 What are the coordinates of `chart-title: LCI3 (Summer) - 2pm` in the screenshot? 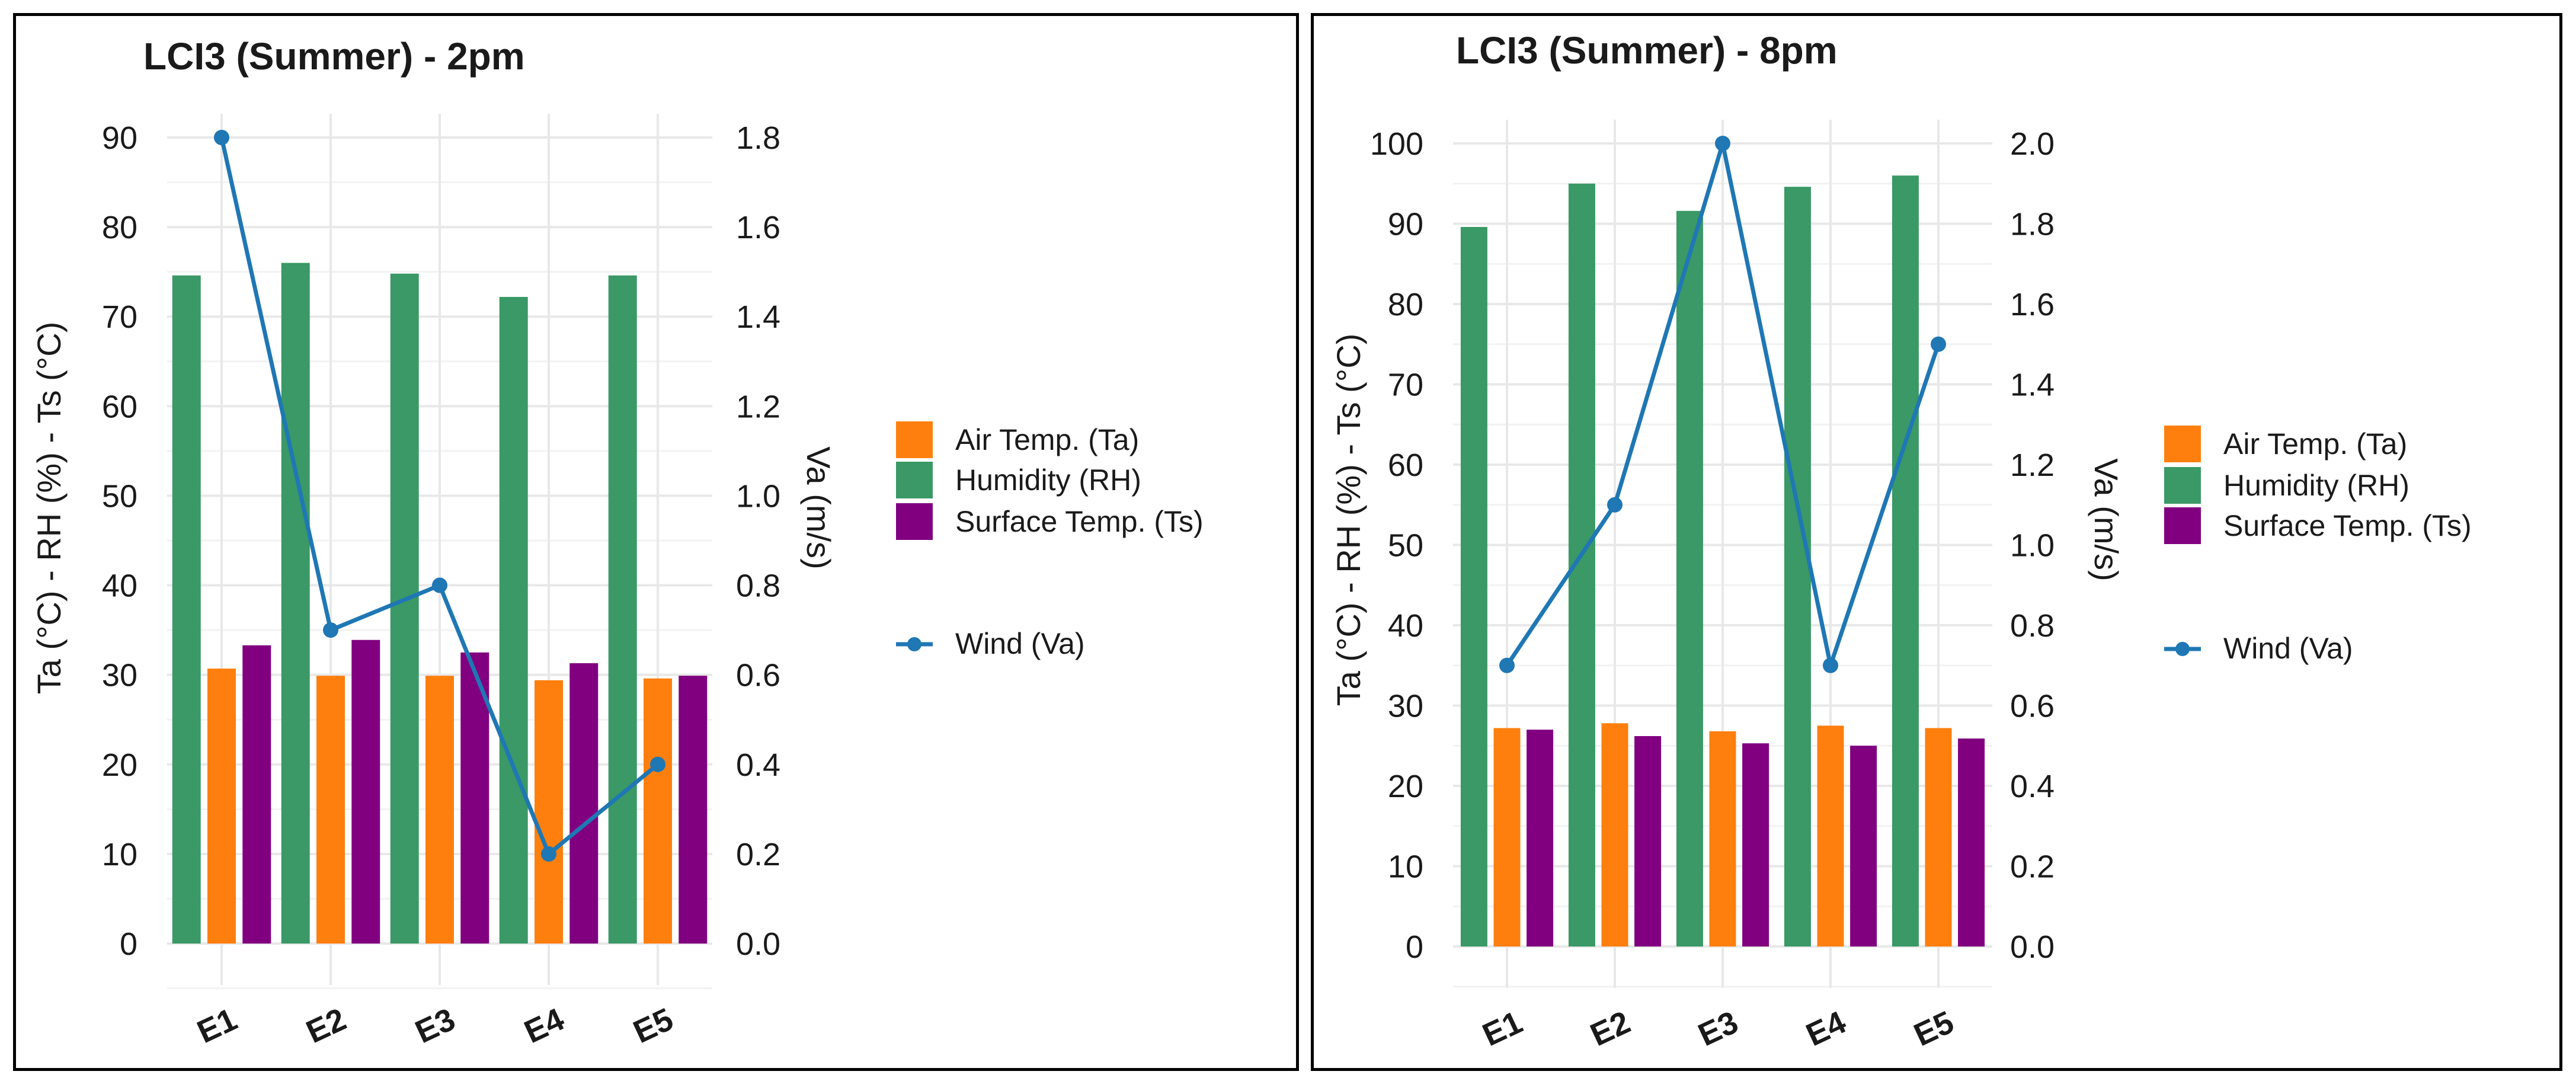 It's located at (334, 56).